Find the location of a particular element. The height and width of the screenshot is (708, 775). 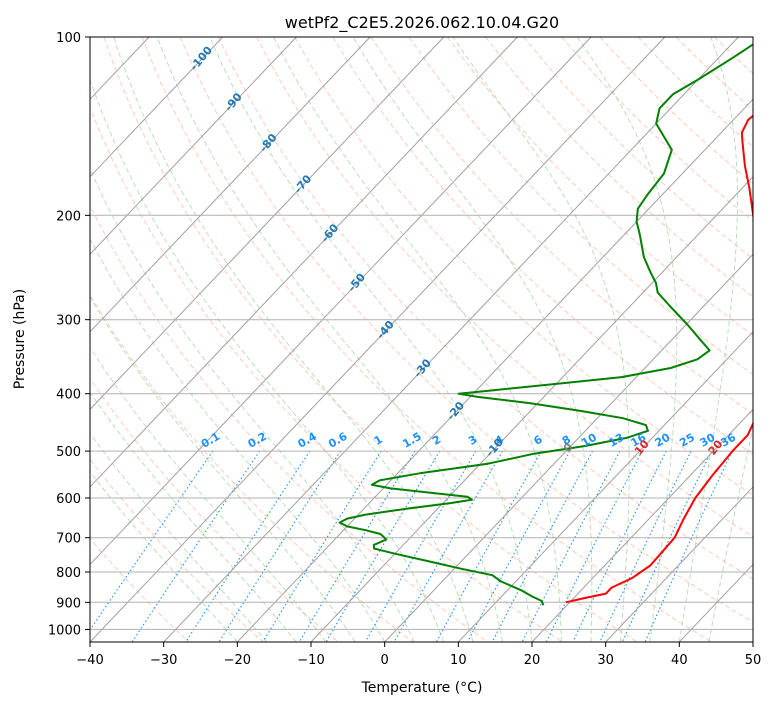

mixing-ratio-label: 0.1 is located at coordinates (210, 440).